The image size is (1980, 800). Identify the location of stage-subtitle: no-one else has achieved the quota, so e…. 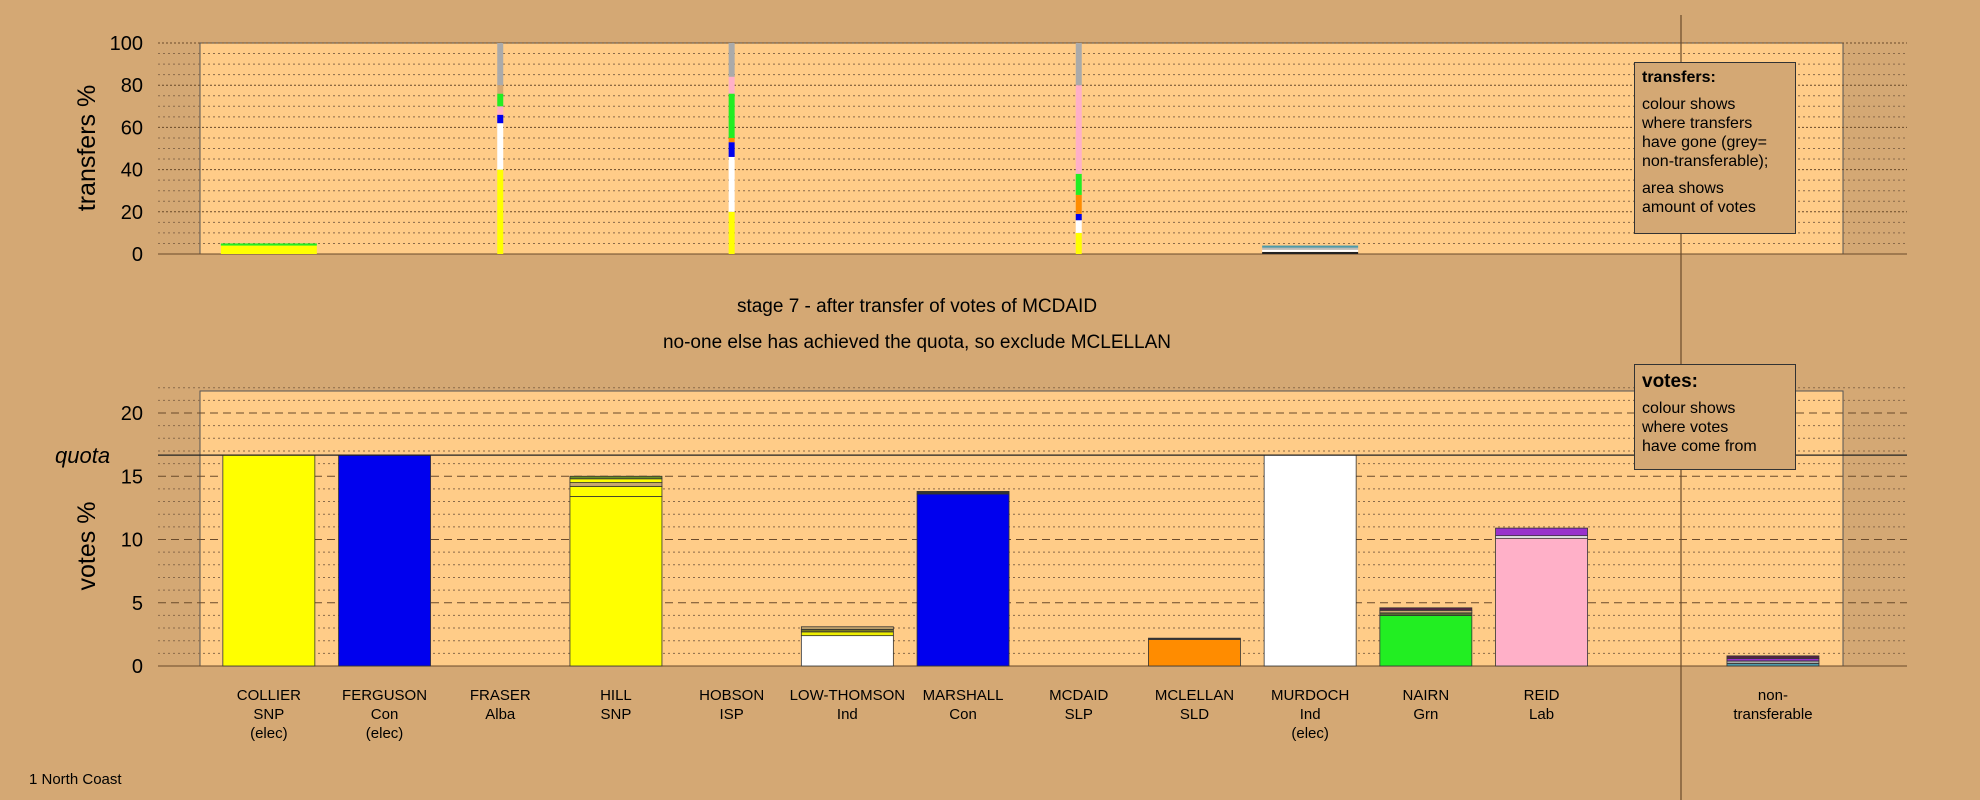
(917, 342).